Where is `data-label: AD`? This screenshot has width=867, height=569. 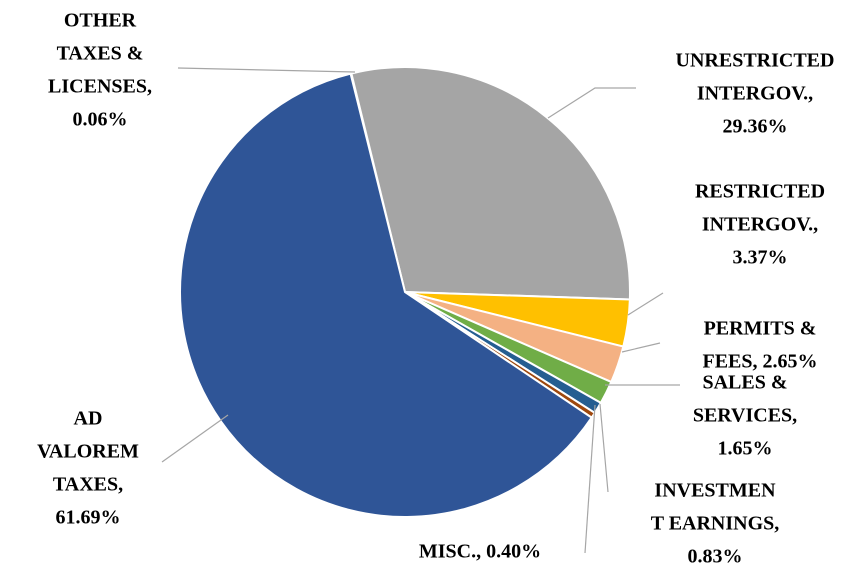
data-label: AD is located at coordinates (88, 419).